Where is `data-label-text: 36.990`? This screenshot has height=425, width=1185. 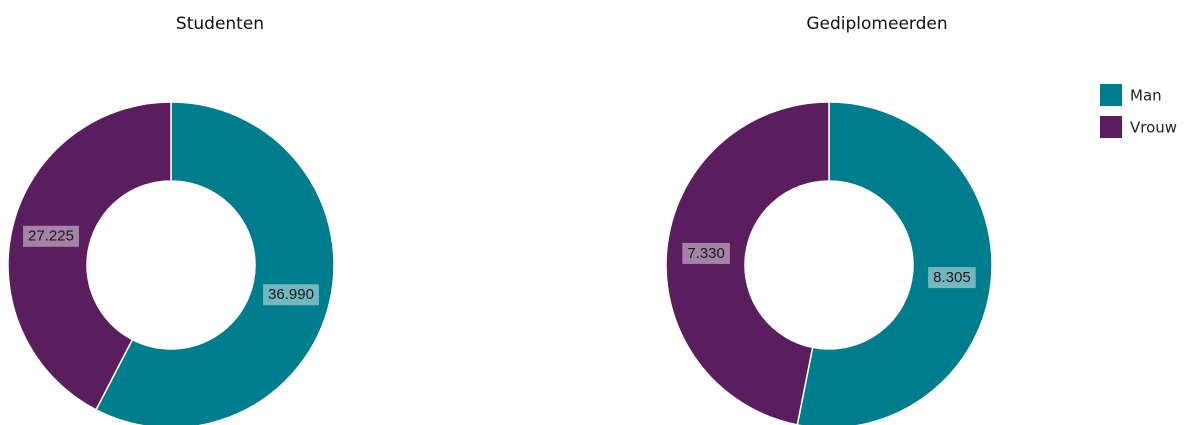 data-label-text: 36.990 is located at coordinates (291, 294).